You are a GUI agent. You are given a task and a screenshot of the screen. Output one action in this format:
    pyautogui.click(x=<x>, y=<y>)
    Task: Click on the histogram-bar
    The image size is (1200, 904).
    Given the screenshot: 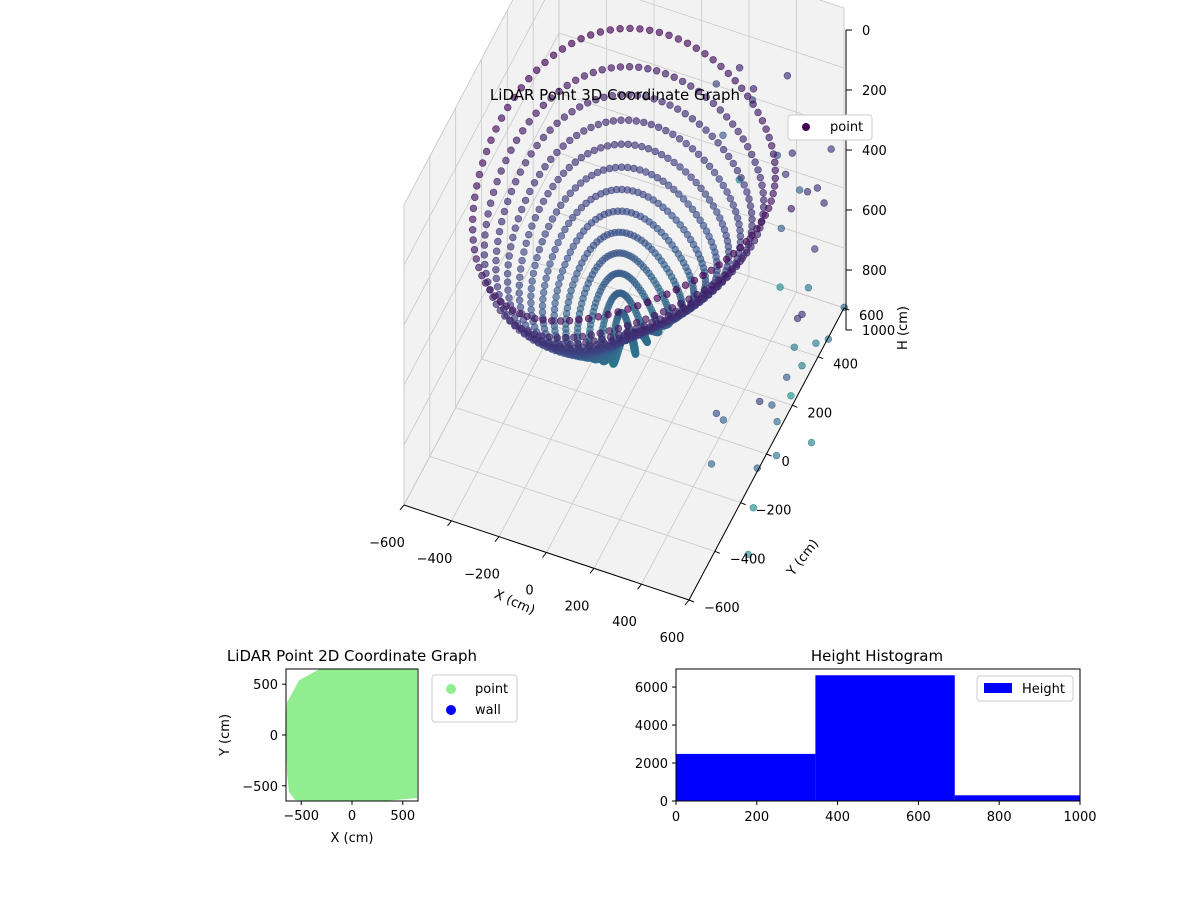 What is the action you would take?
    pyautogui.click(x=746, y=777)
    